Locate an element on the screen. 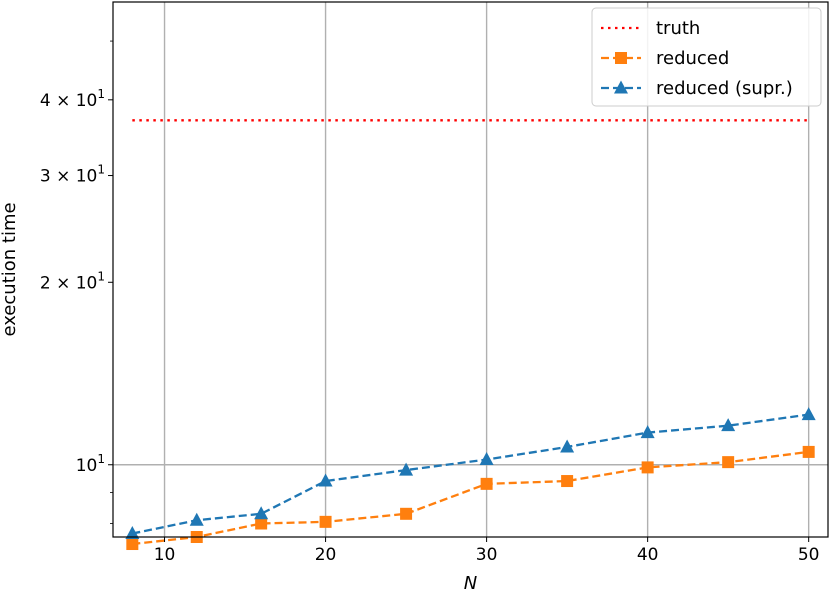  legend: truth reduced reduced (supr.) is located at coordinates (706, 57).